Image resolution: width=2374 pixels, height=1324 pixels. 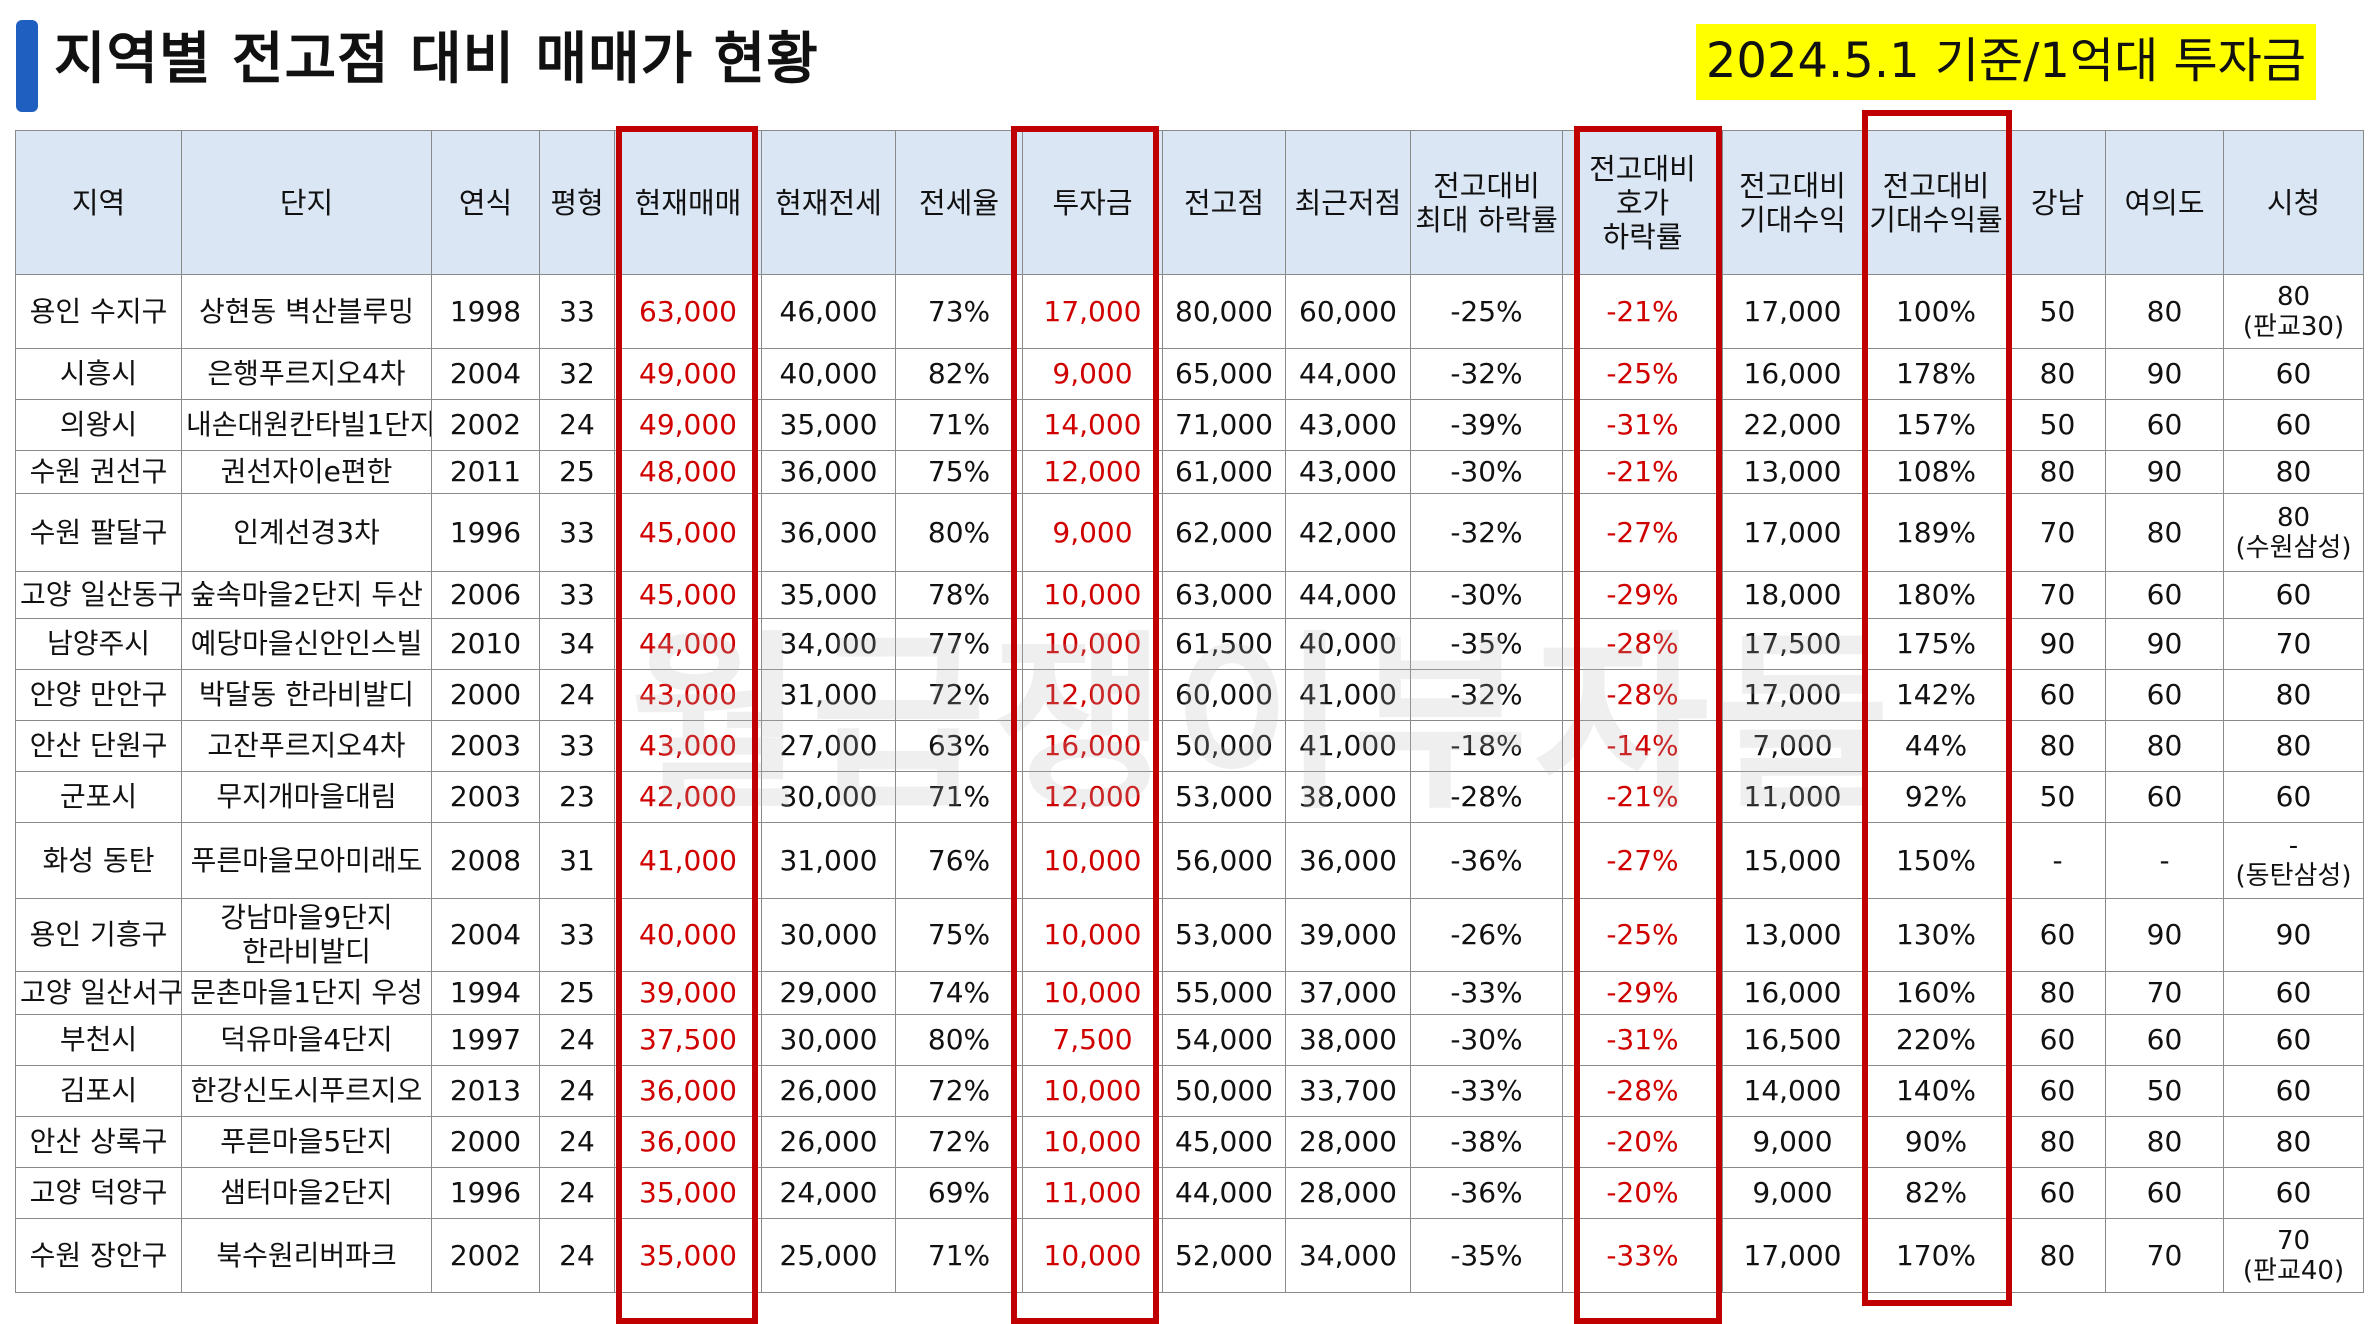 I want to click on cell-cityhall: 70 (판교40), so click(x=2293, y=1255).